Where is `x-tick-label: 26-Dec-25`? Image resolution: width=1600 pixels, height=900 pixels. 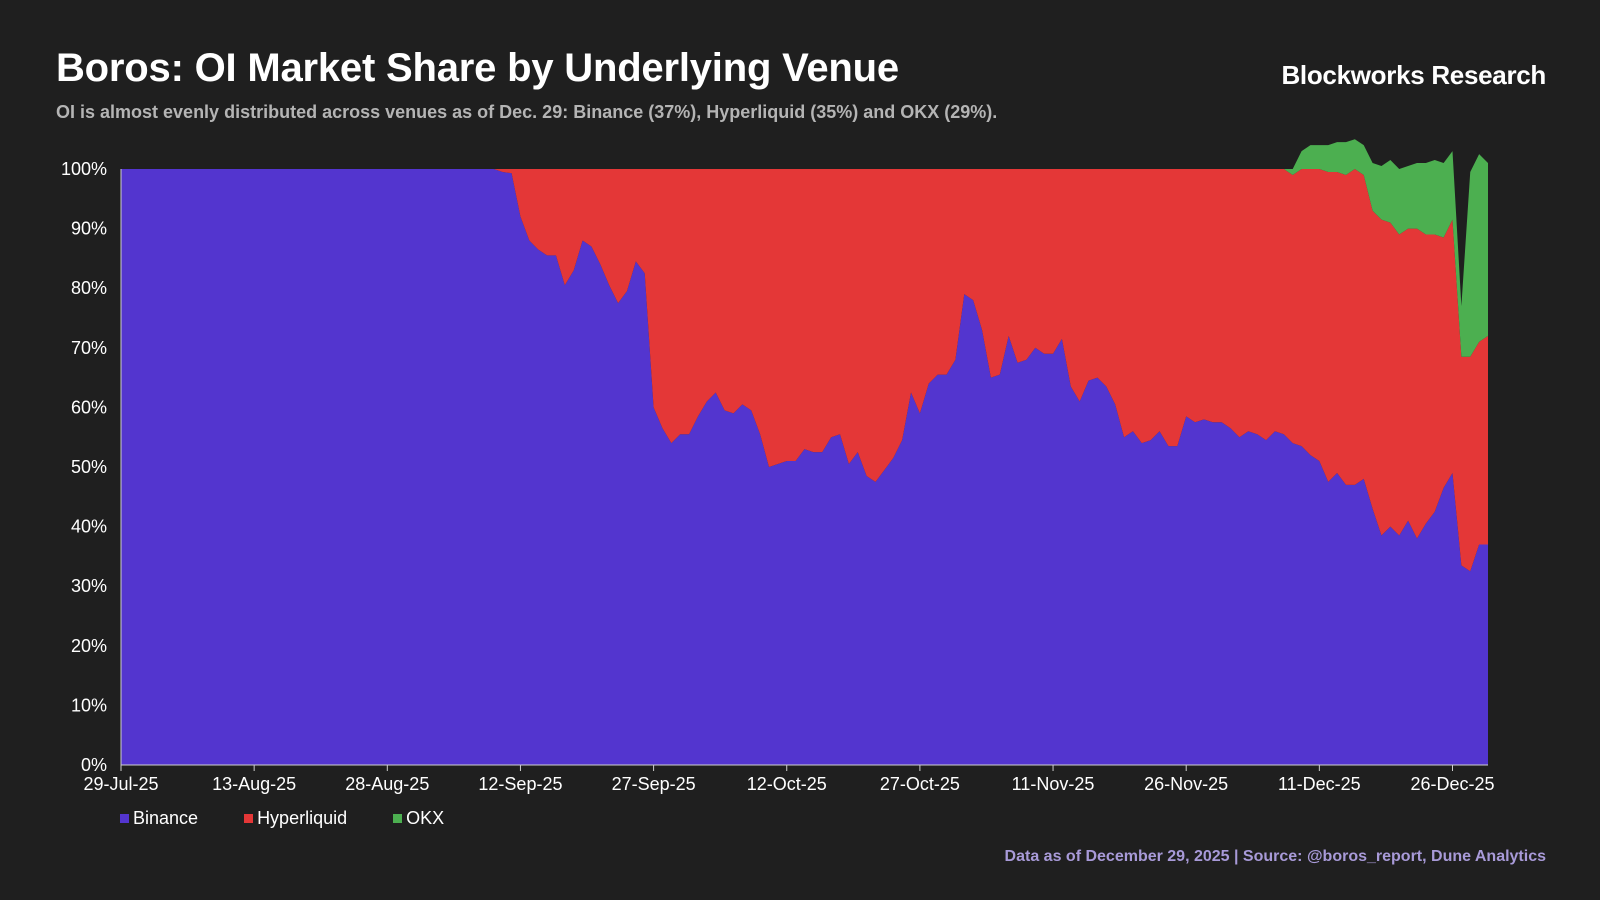
x-tick-label: 26-Dec-25 is located at coordinates (1452, 784).